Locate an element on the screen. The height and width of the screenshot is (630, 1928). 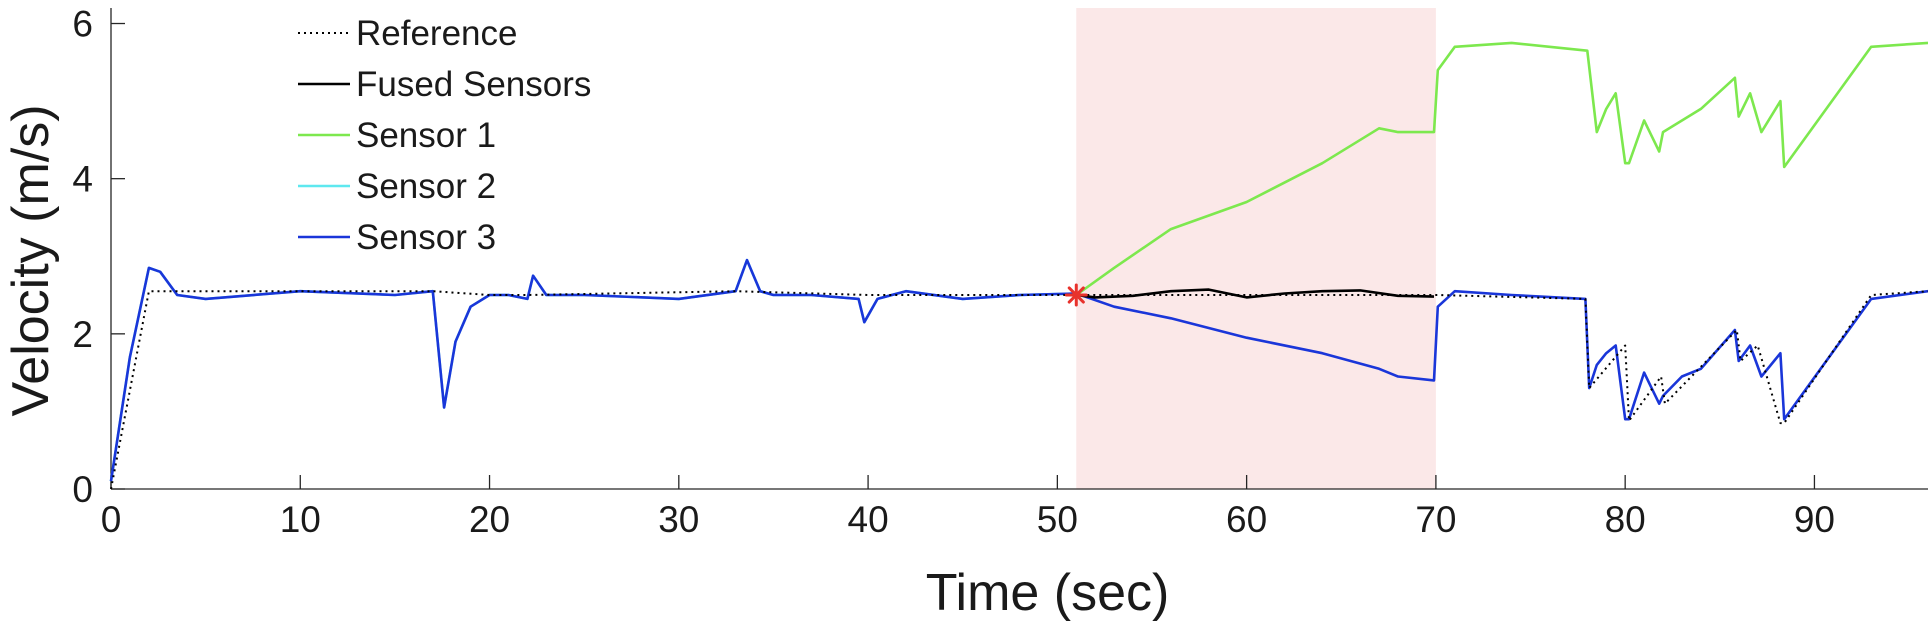
x-tick-label: 20 is located at coordinates (489, 519).